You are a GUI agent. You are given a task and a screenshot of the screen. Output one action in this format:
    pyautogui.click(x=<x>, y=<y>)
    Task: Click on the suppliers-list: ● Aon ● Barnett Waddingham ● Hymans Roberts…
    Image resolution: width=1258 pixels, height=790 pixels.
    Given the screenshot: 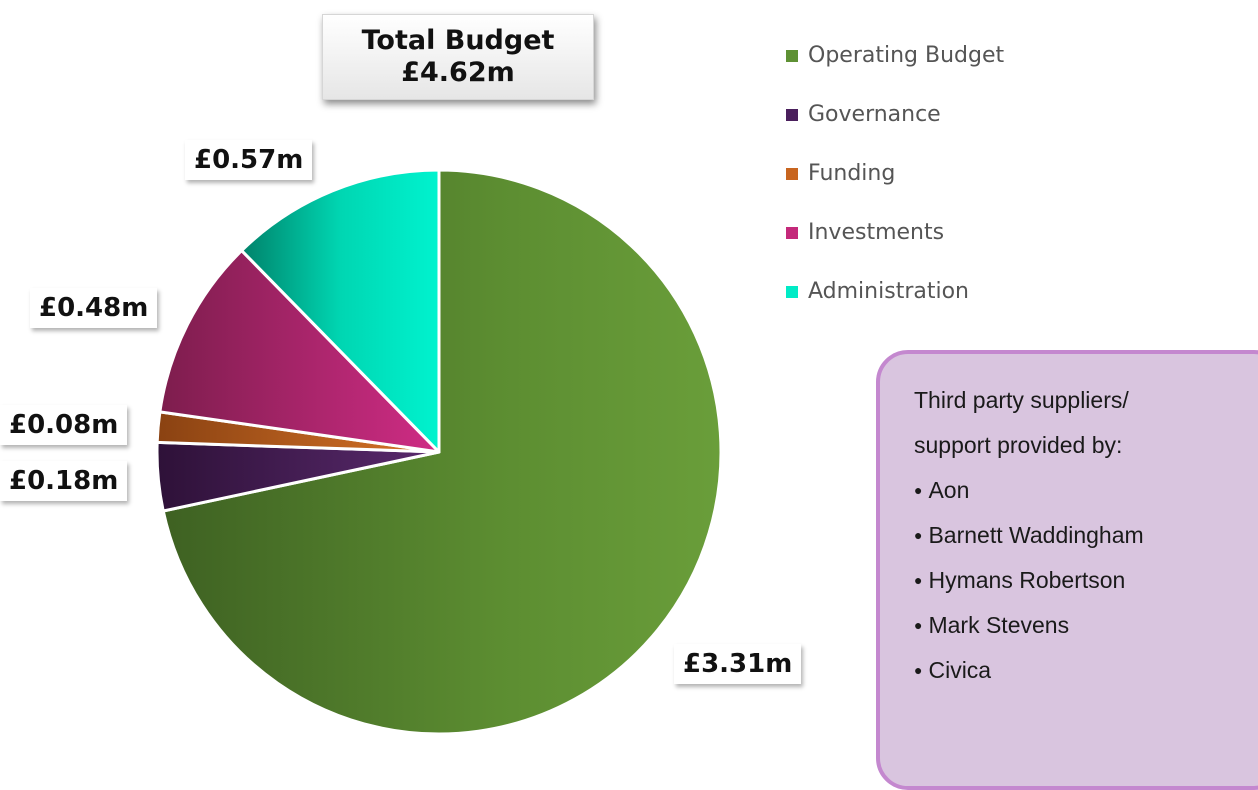 What is the action you would take?
    pyautogui.click(x=1086, y=580)
    